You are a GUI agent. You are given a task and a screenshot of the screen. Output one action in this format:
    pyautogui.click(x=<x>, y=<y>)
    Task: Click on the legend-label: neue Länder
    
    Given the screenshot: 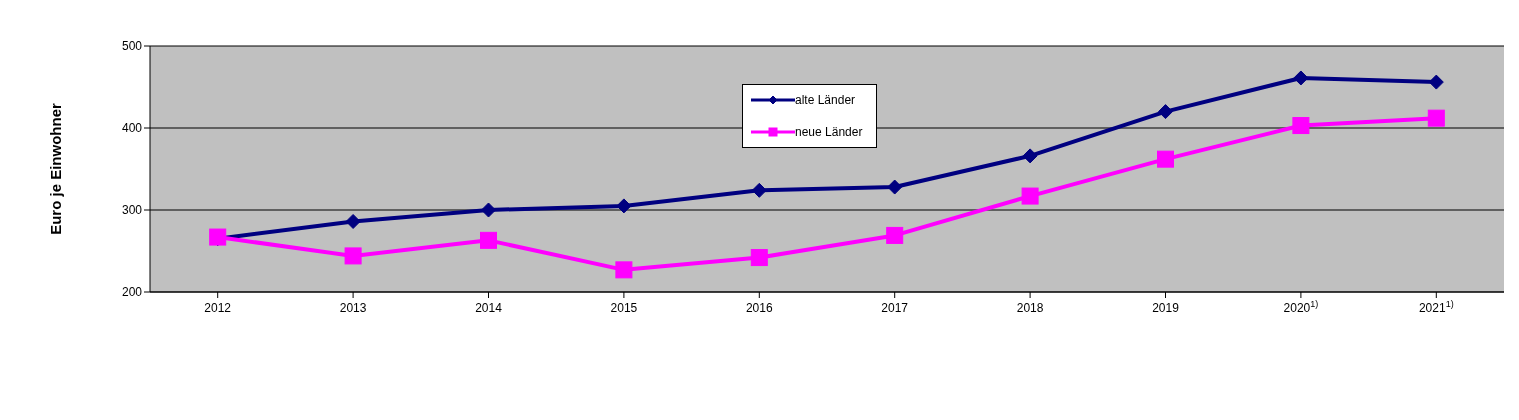 What is the action you would take?
    pyautogui.click(x=829, y=132)
    